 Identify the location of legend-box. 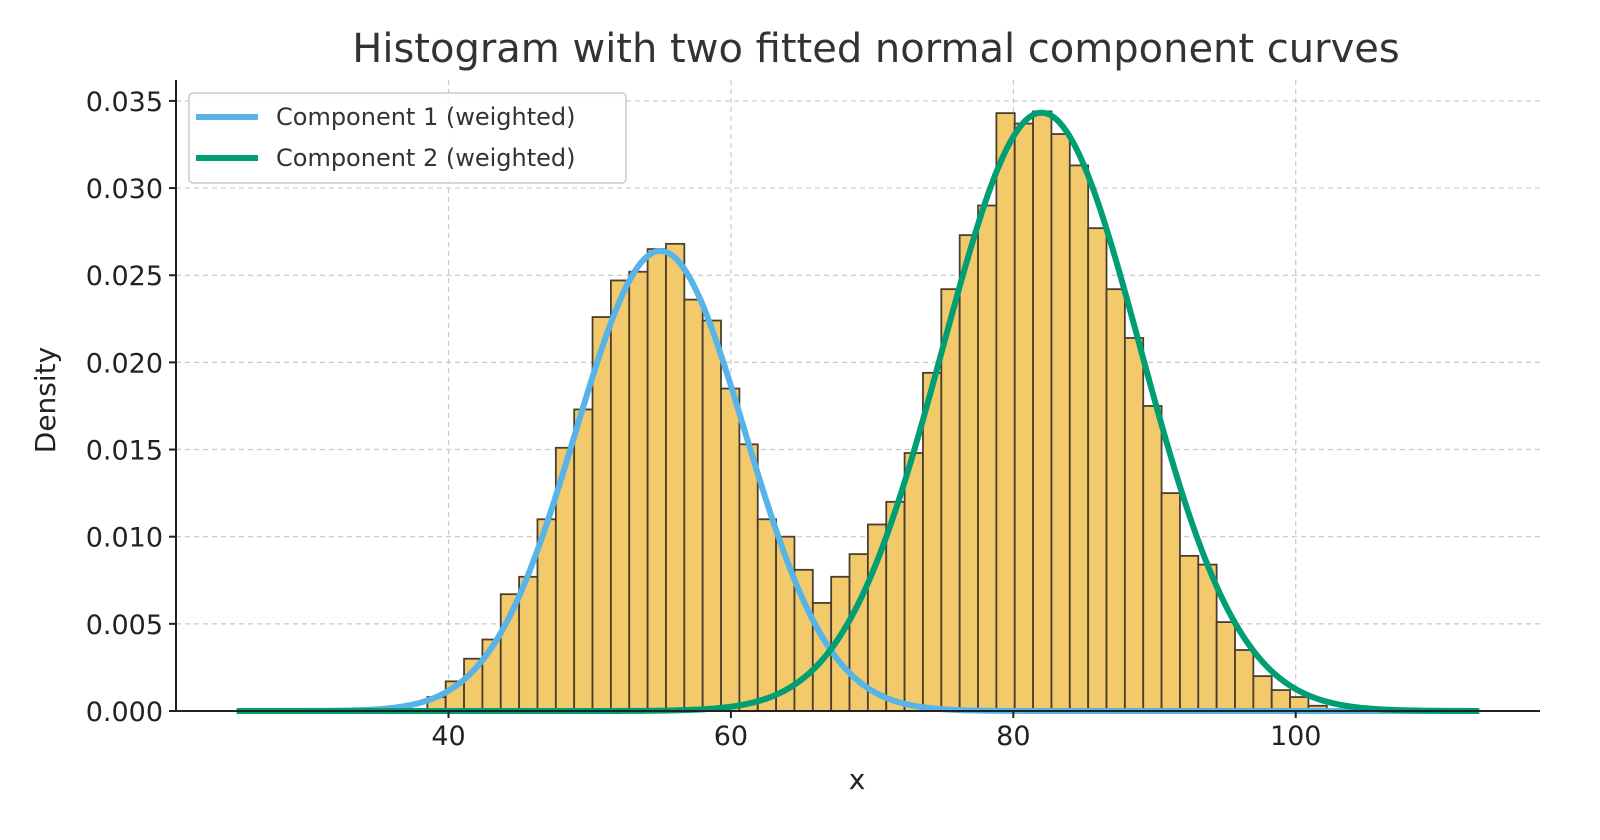
(407, 138).